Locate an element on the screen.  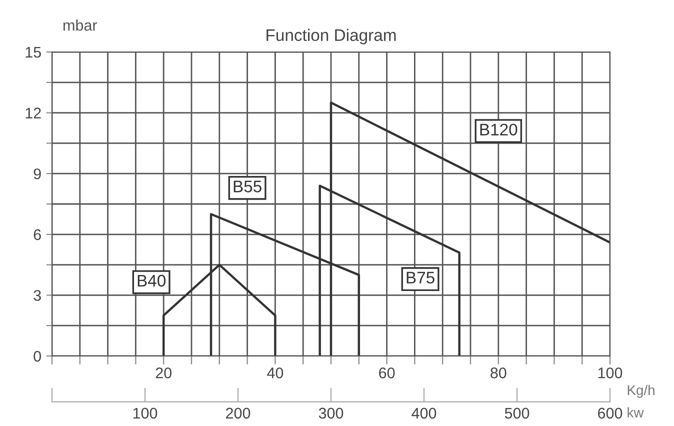
x-tick-label: 20 is located at coordinates (164, 373).